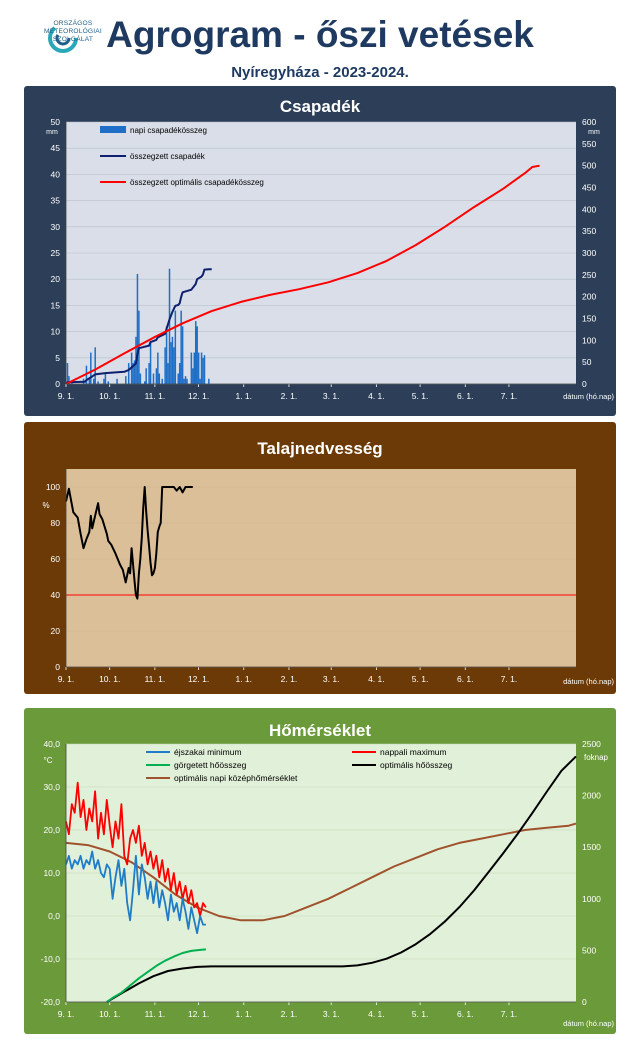 The height and width of the screenshot is (1055, 640). Describe the element at coordinates (73, 23) in the screenshot. I see `logo-line: ORSZÁGOS` at that location.